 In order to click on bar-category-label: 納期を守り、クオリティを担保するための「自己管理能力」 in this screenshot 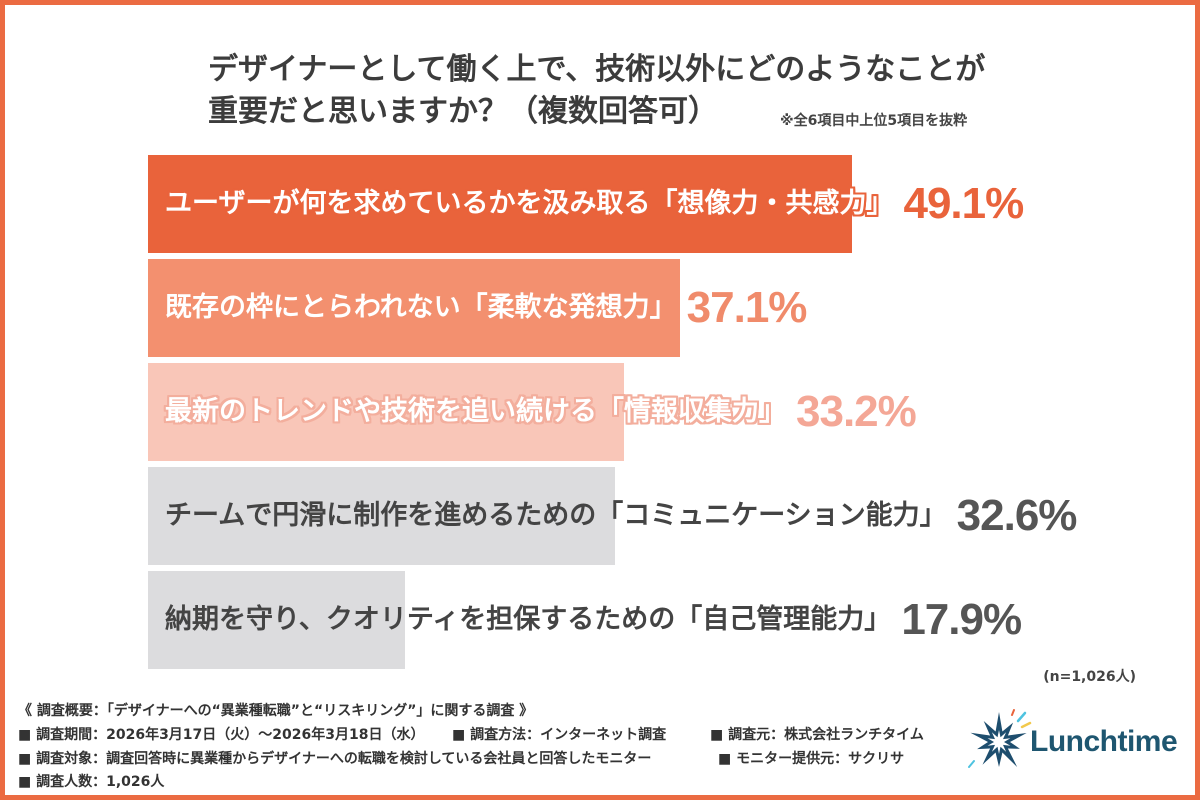, I will do `click(528, 619)`.